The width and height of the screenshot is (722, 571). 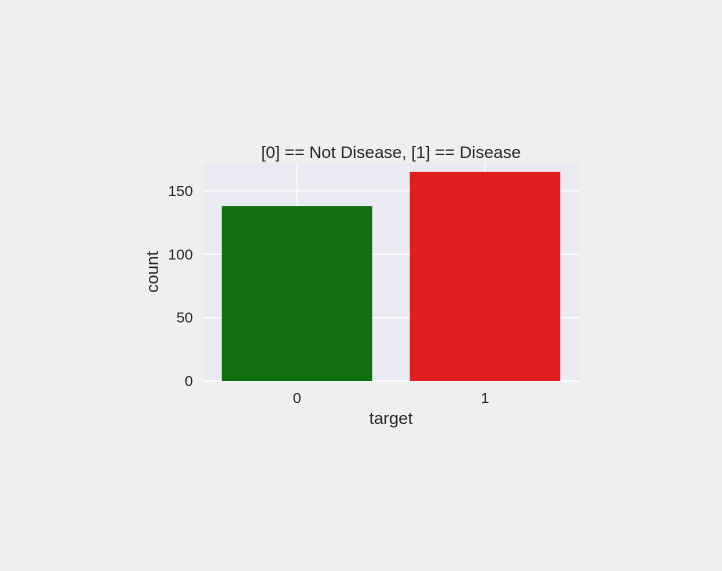 I want to click on y-tick-label: 100, so click(x=180, y=254).